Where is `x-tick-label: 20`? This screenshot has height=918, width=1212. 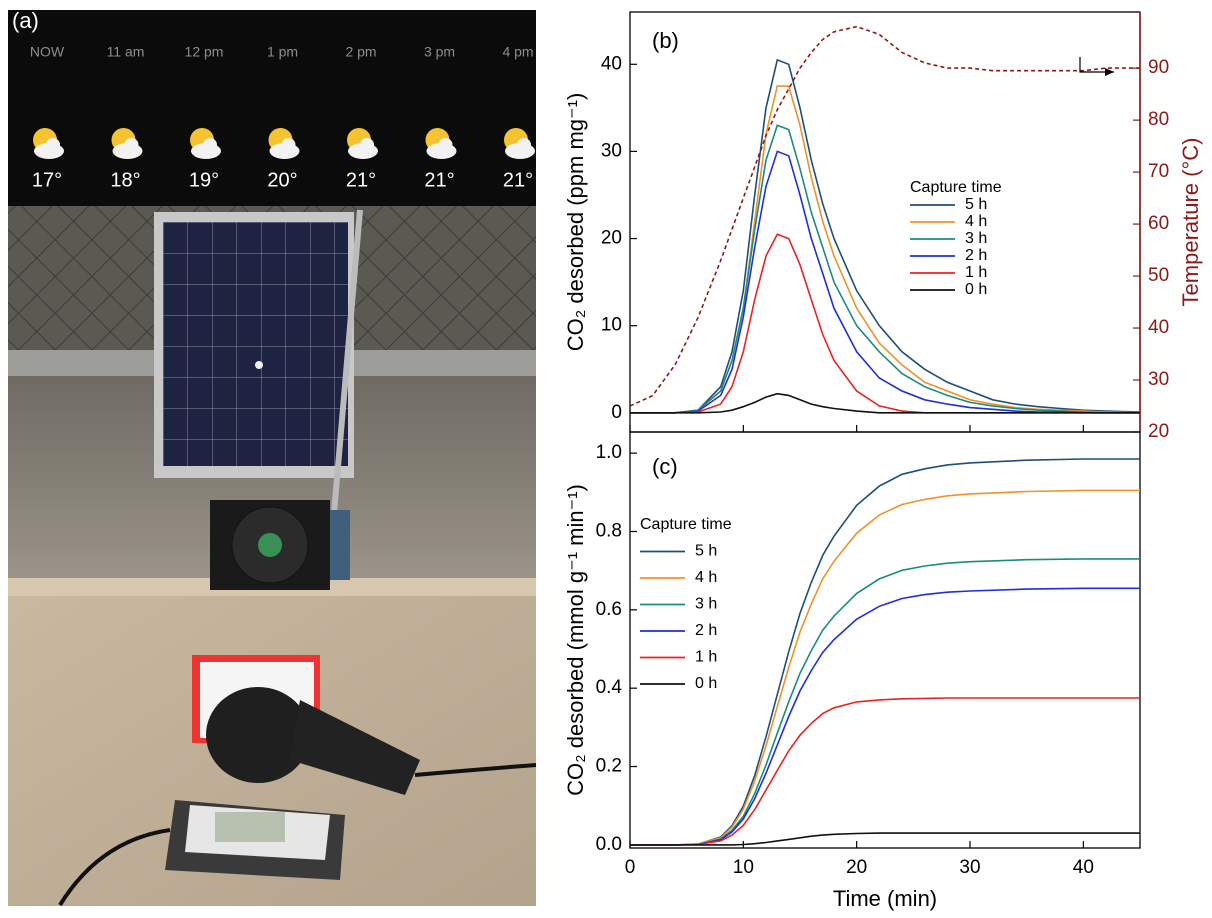 x-tick-label: 20 is located at coordinates (856, 867).